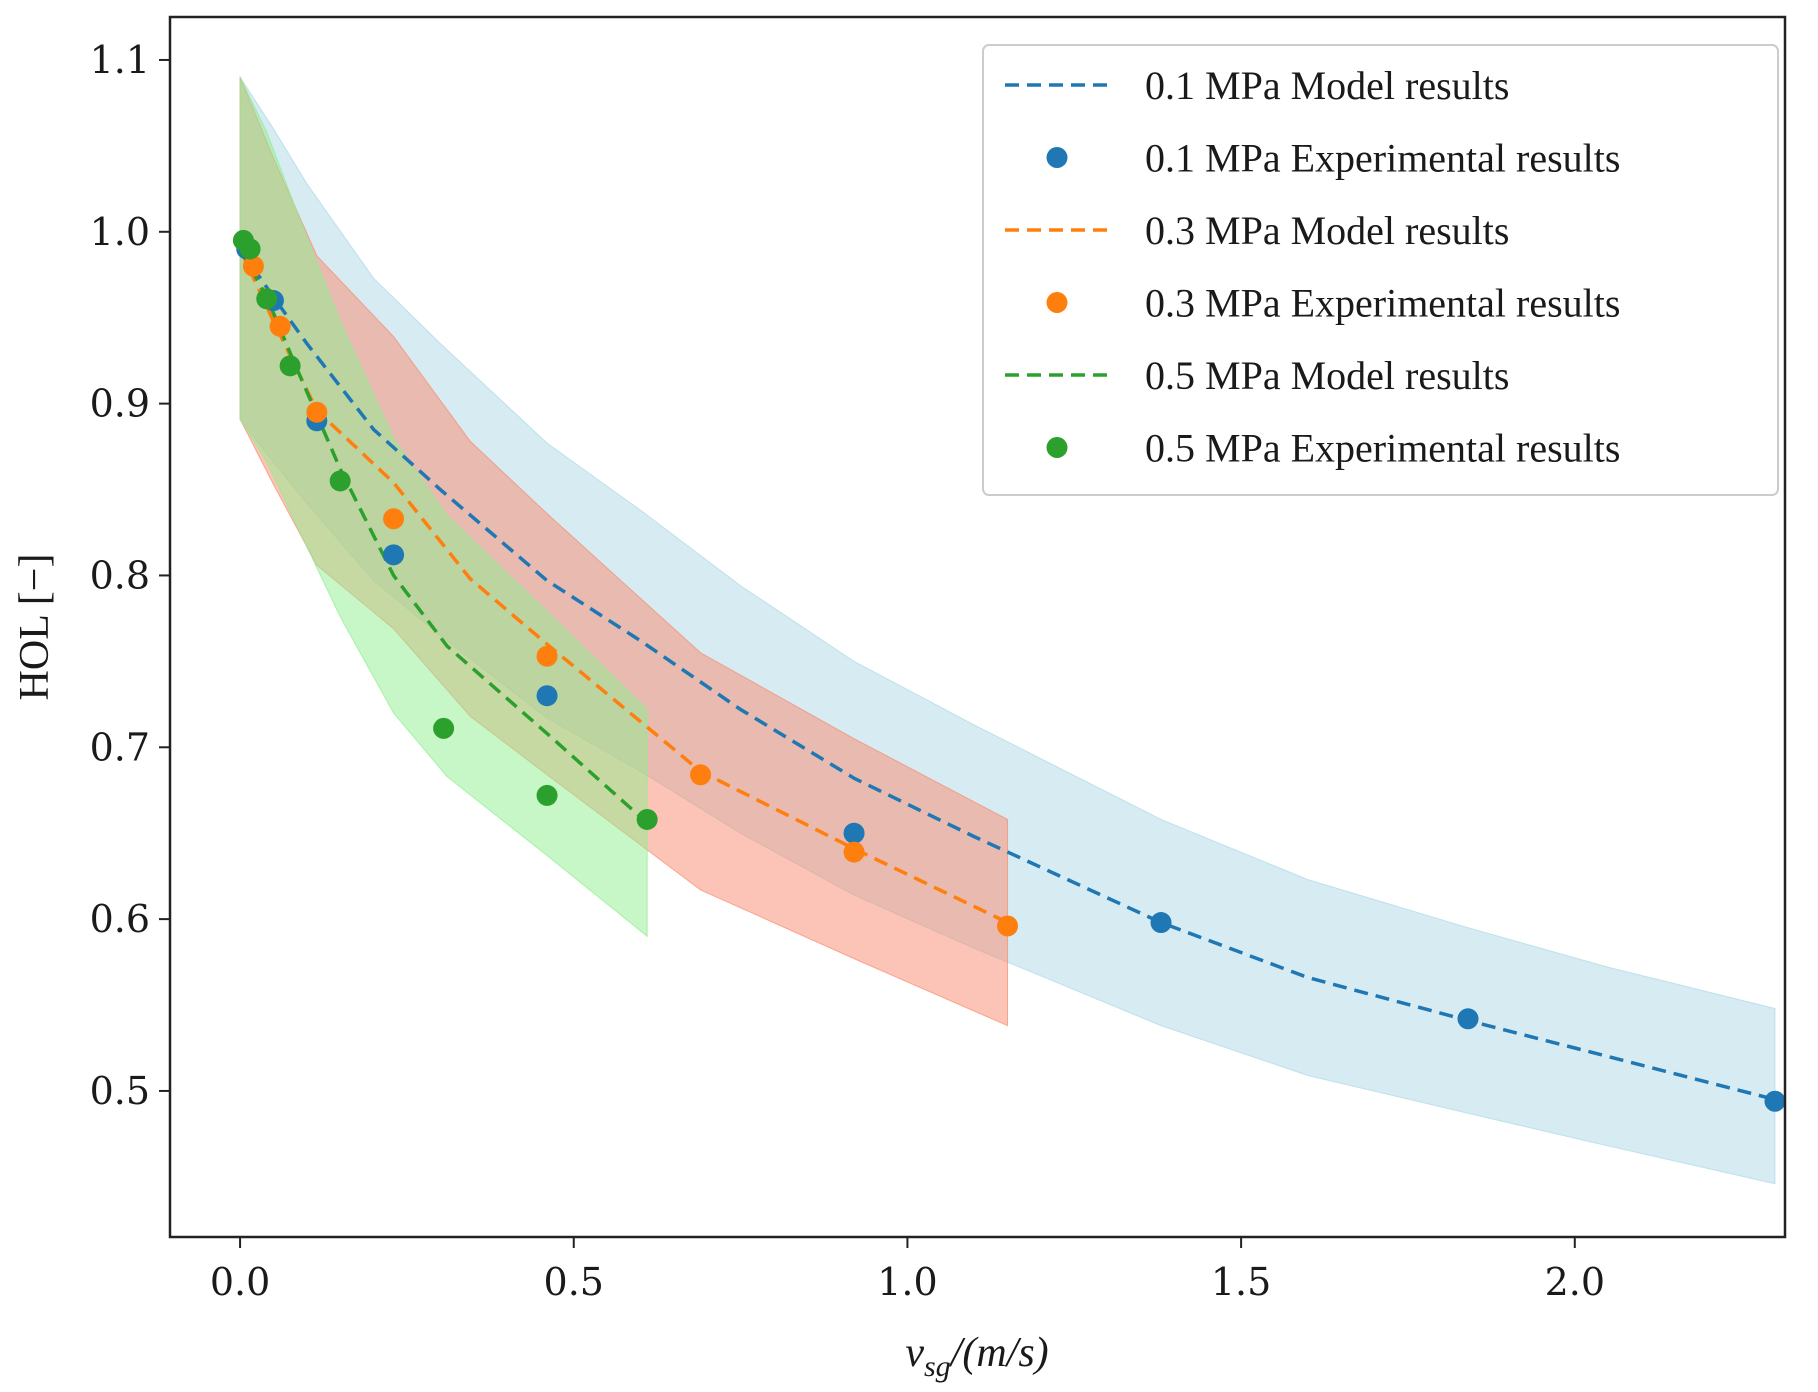 This screenshot has width=1818, height=1392. What do you see at coordinates (1057, 157) in the screenshot?
I see `legend-dot-0-1-mpa` at bounding box center [1057, 157].